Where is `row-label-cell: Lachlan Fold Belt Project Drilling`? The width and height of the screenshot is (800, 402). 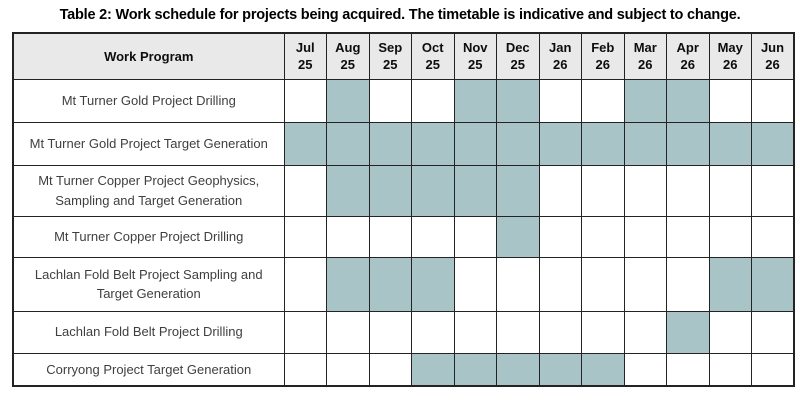 row-label-cell: Lachlan Fold Belt Project Drilling is located at coordinates (148, 332).